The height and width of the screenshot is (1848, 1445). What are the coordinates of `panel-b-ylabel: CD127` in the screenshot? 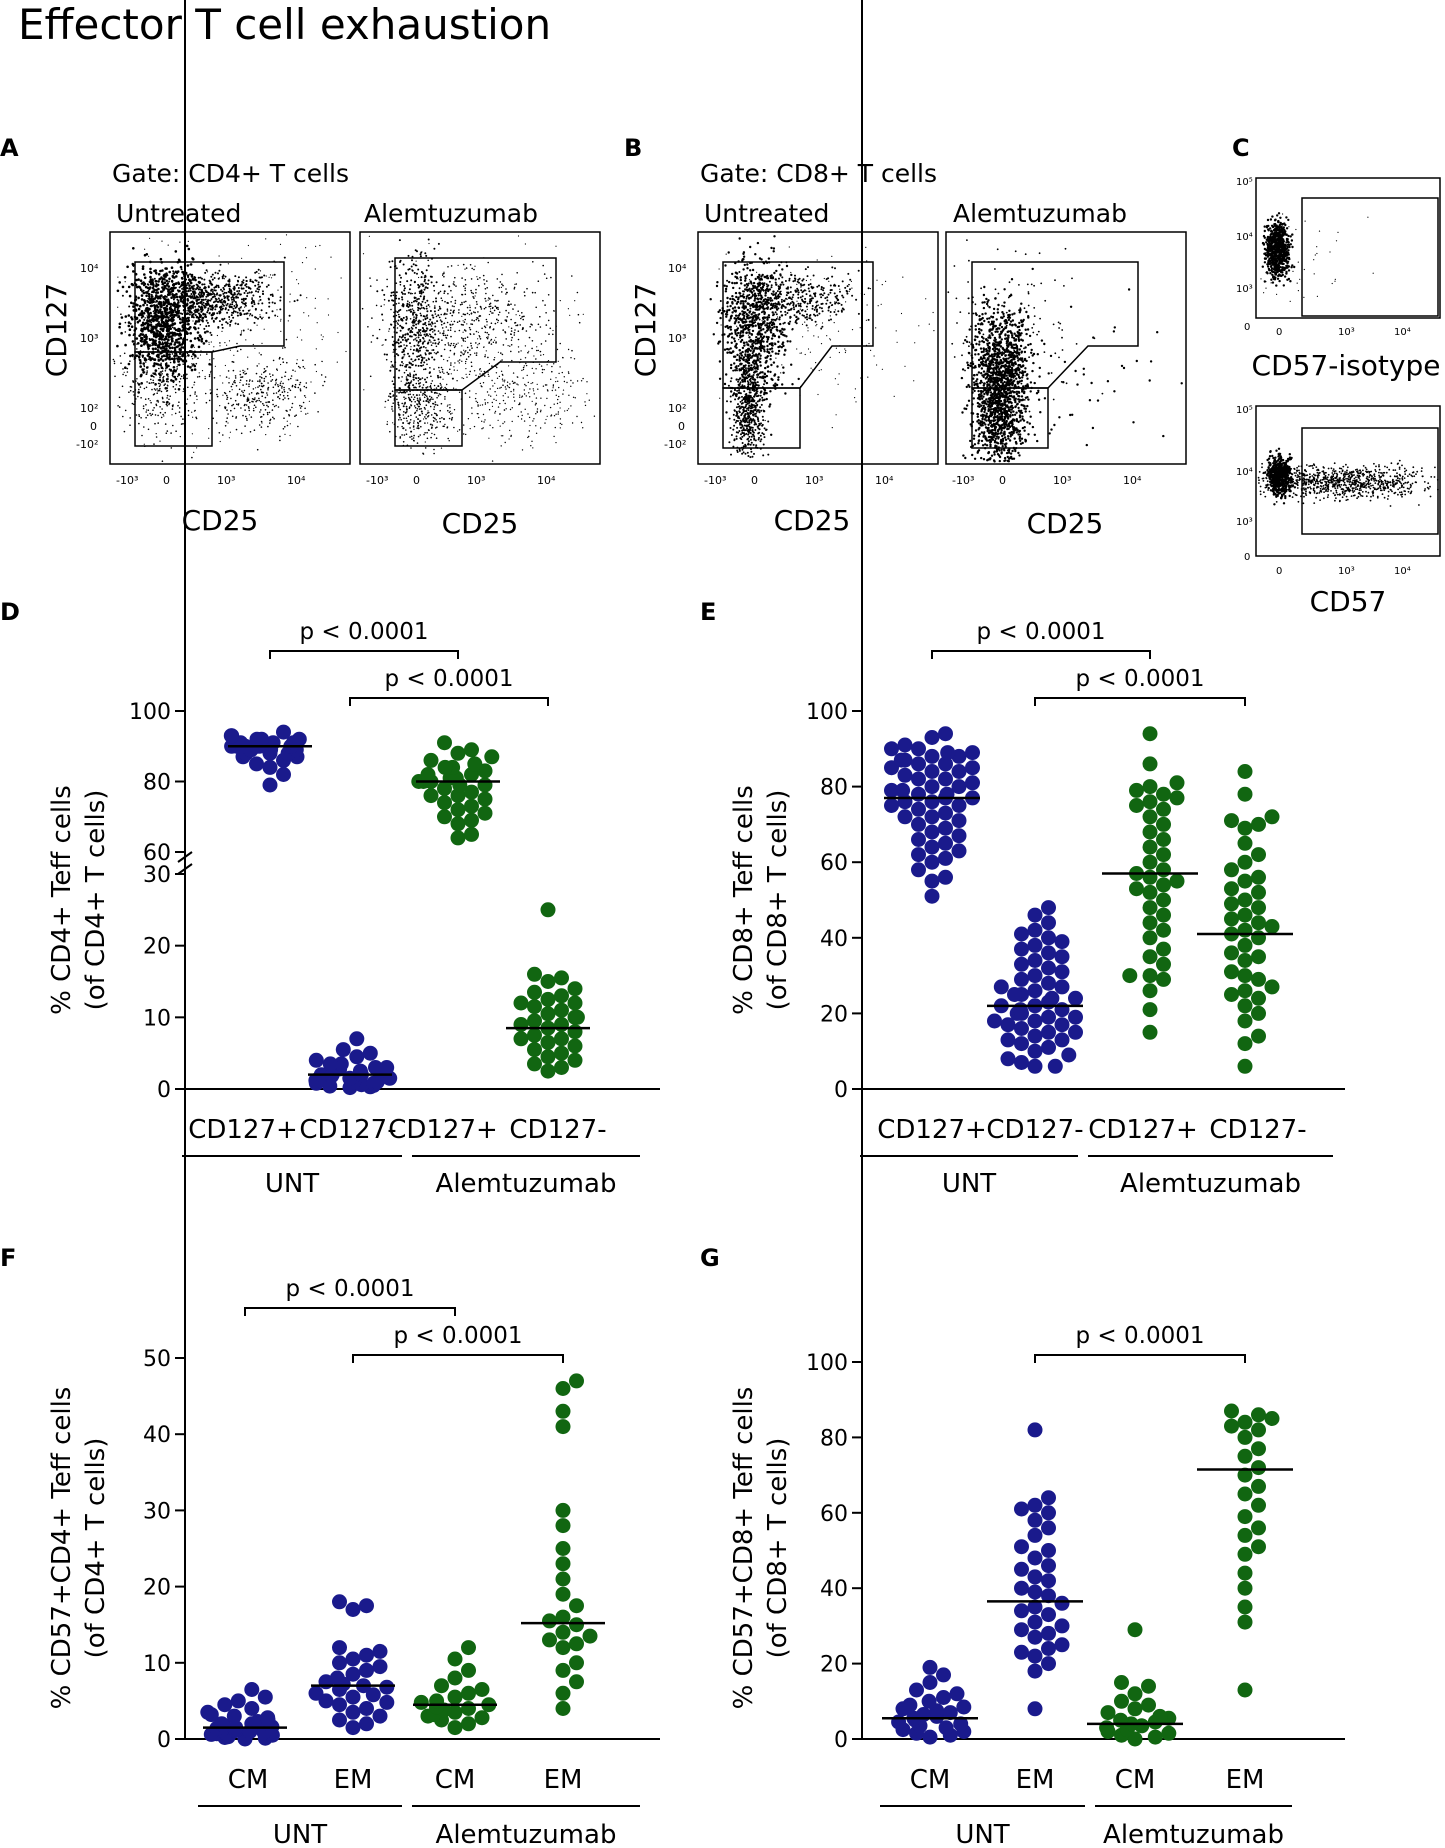 It's located at (645, 330).